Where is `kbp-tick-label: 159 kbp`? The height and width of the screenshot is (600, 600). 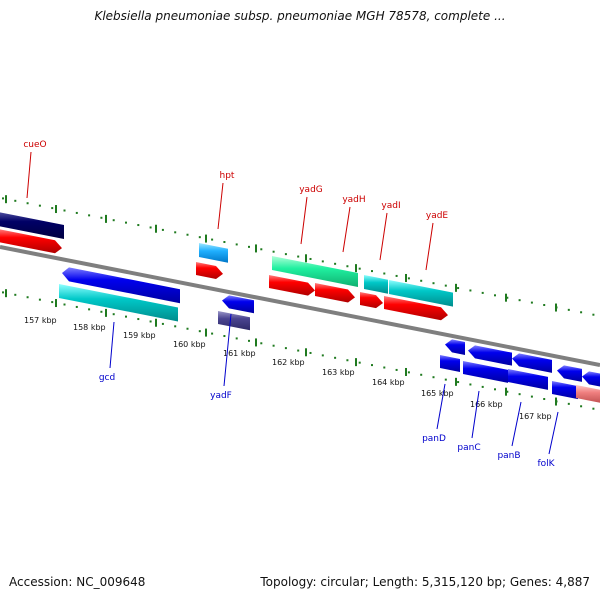 kbp-tick-label: 159 kbp is located at coordinates (139, 335).